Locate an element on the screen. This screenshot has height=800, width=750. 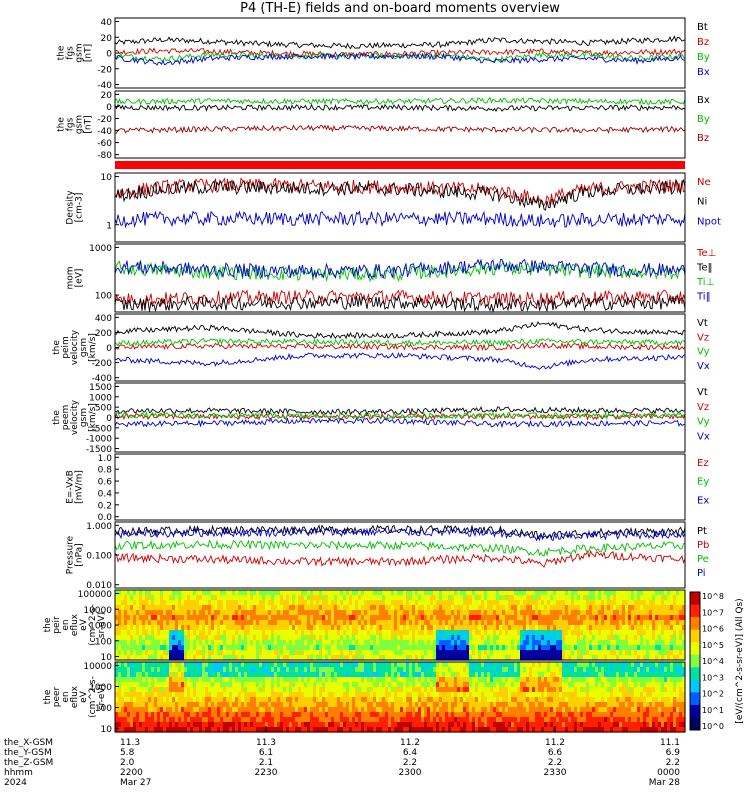
series-line-Vz is located at coordinates (400, 416).